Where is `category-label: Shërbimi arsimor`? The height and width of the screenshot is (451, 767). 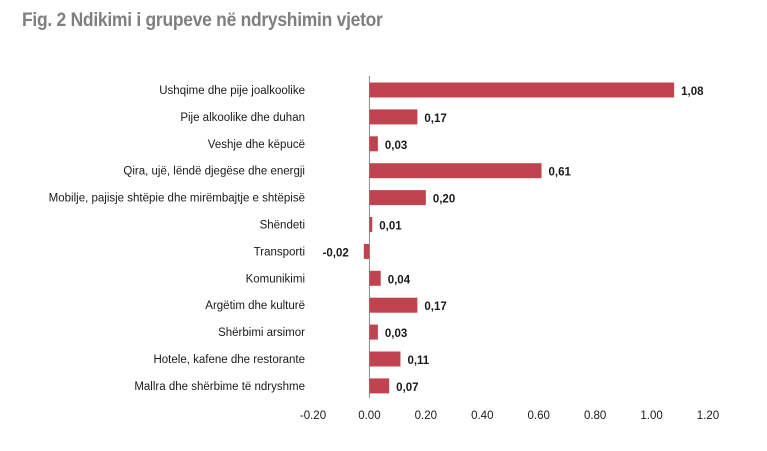 category-label: Shërbimi arsimor is located at coordinates (261, 333).